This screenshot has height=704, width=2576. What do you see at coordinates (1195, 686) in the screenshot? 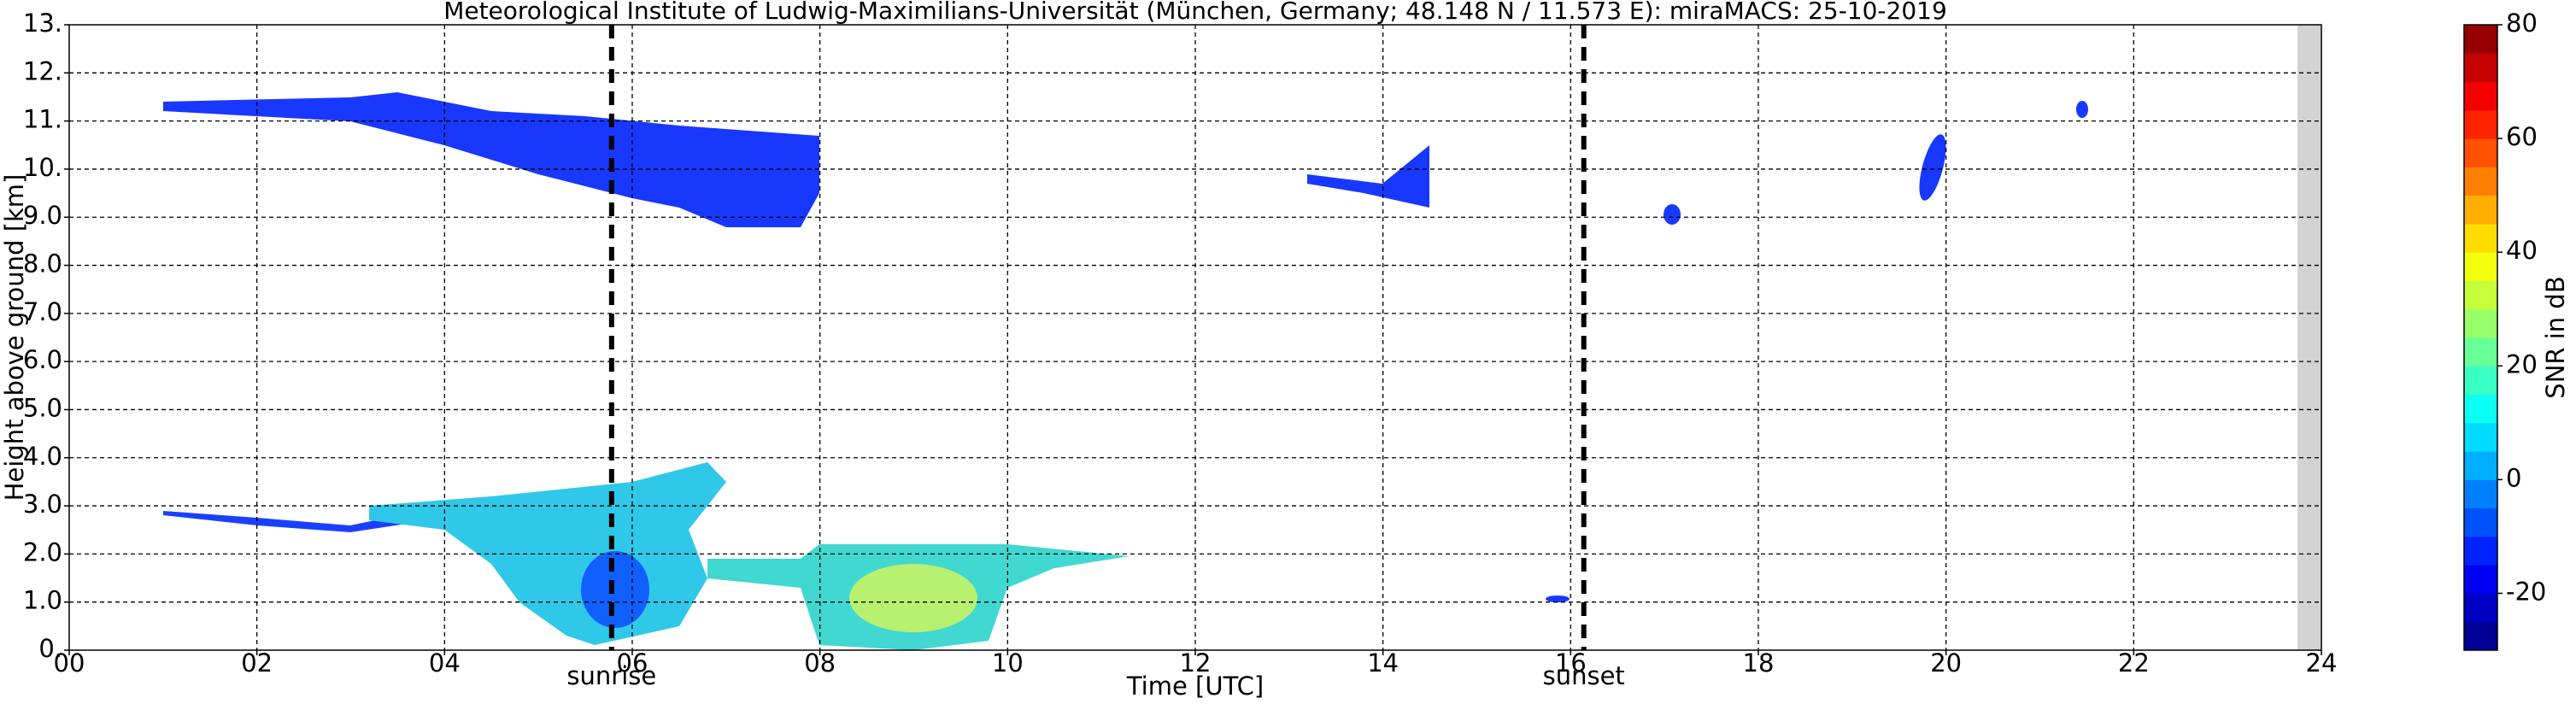
I see `x-axis-label: Time [UTC]` at bounding box center [1195, 686].